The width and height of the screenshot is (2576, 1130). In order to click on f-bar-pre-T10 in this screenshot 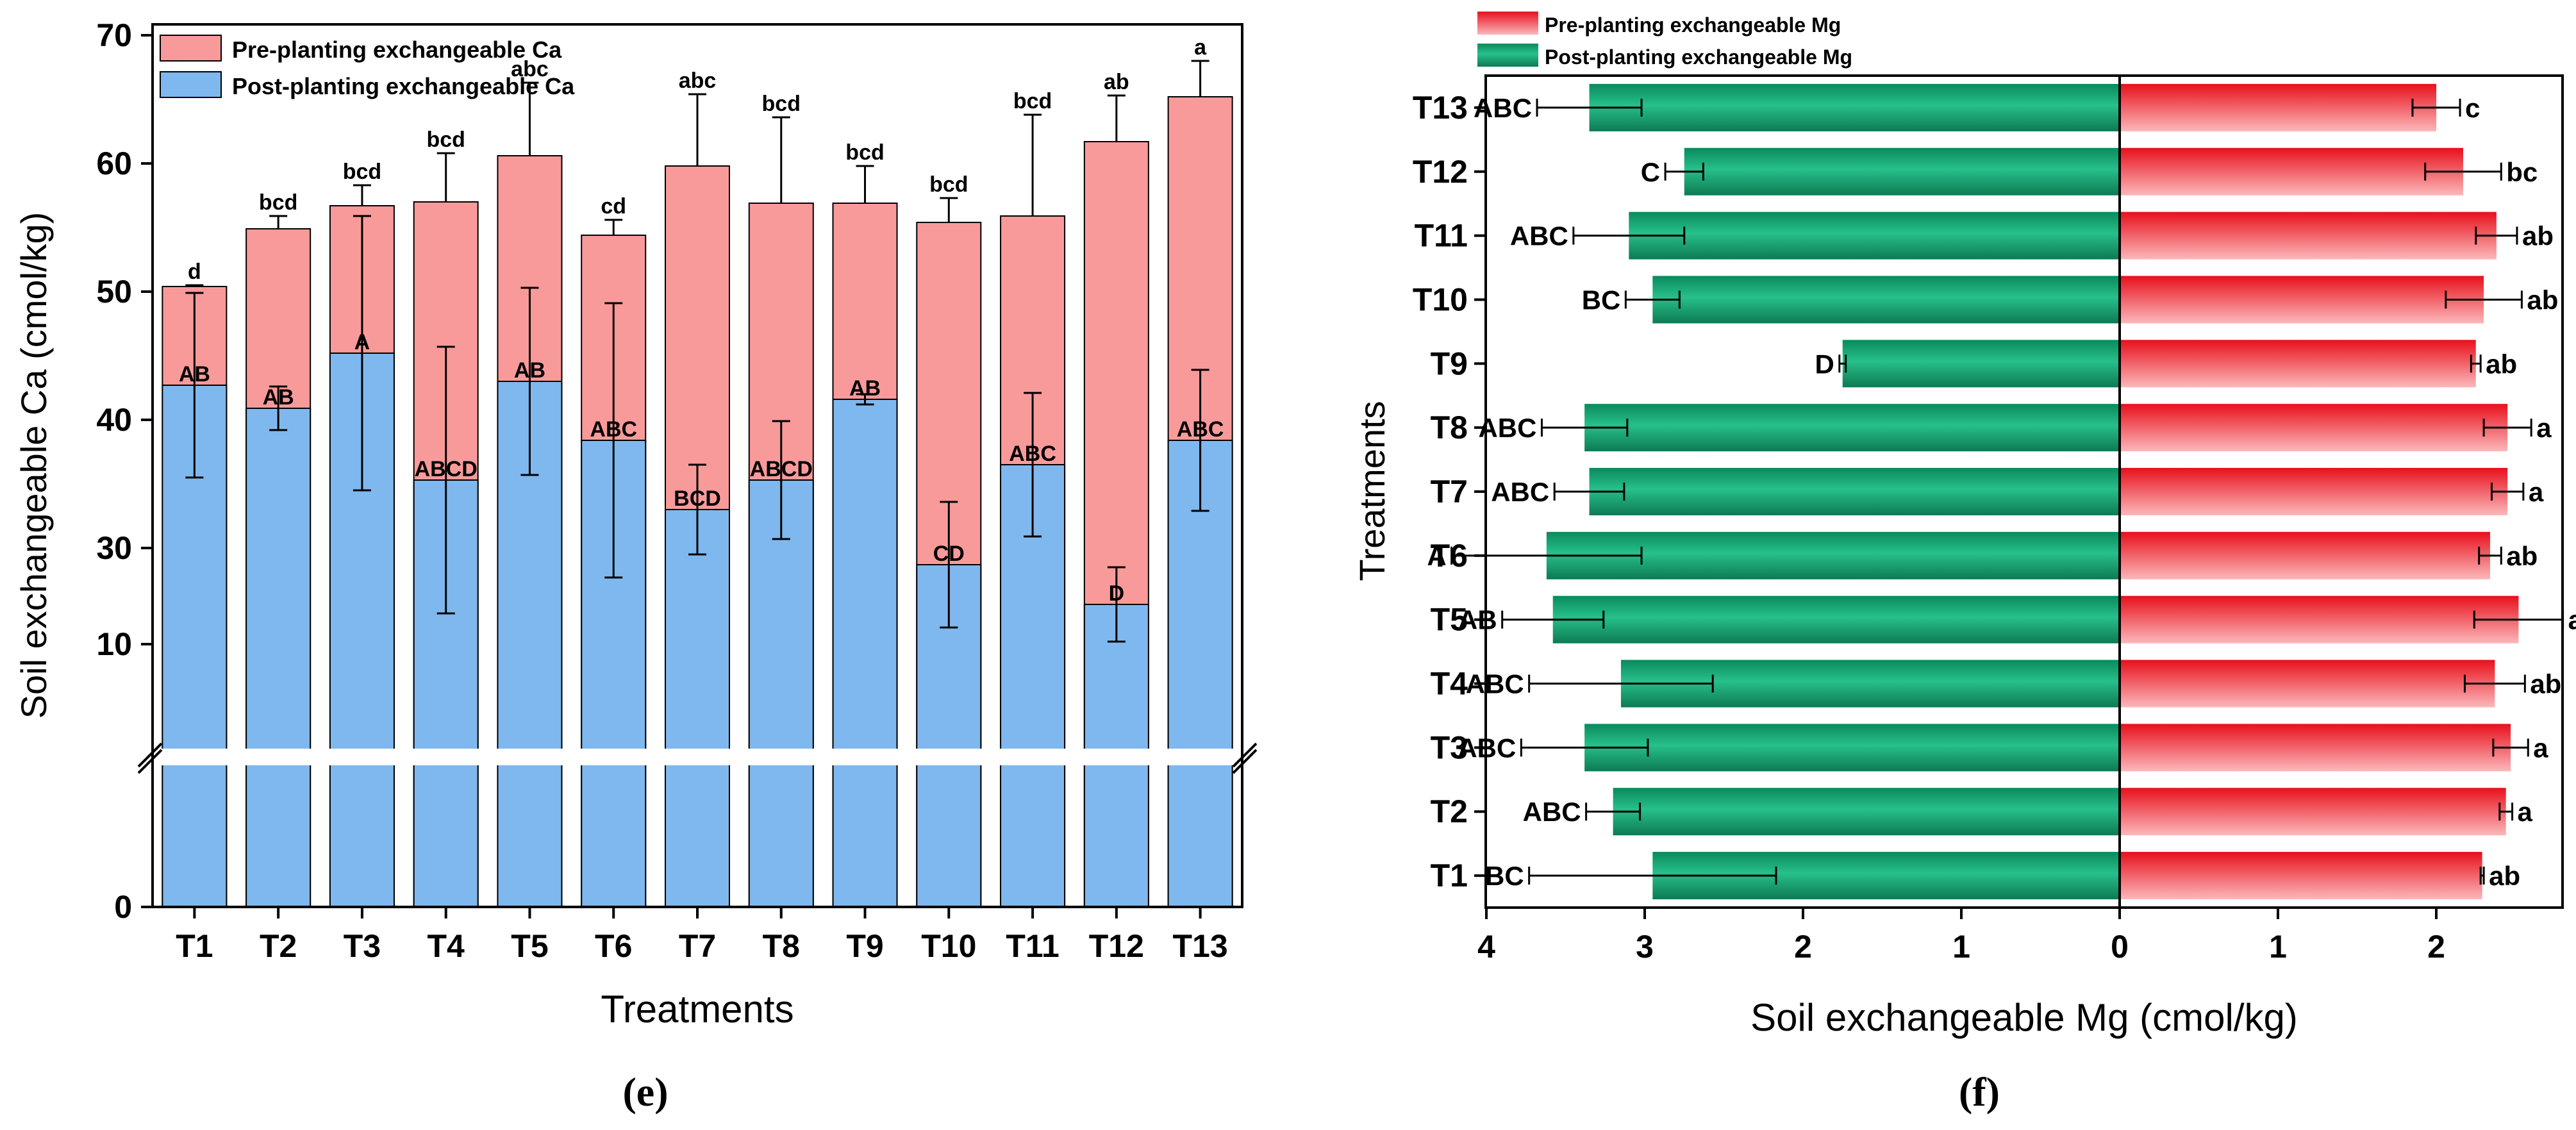, I will do `click(2302, 300)`.